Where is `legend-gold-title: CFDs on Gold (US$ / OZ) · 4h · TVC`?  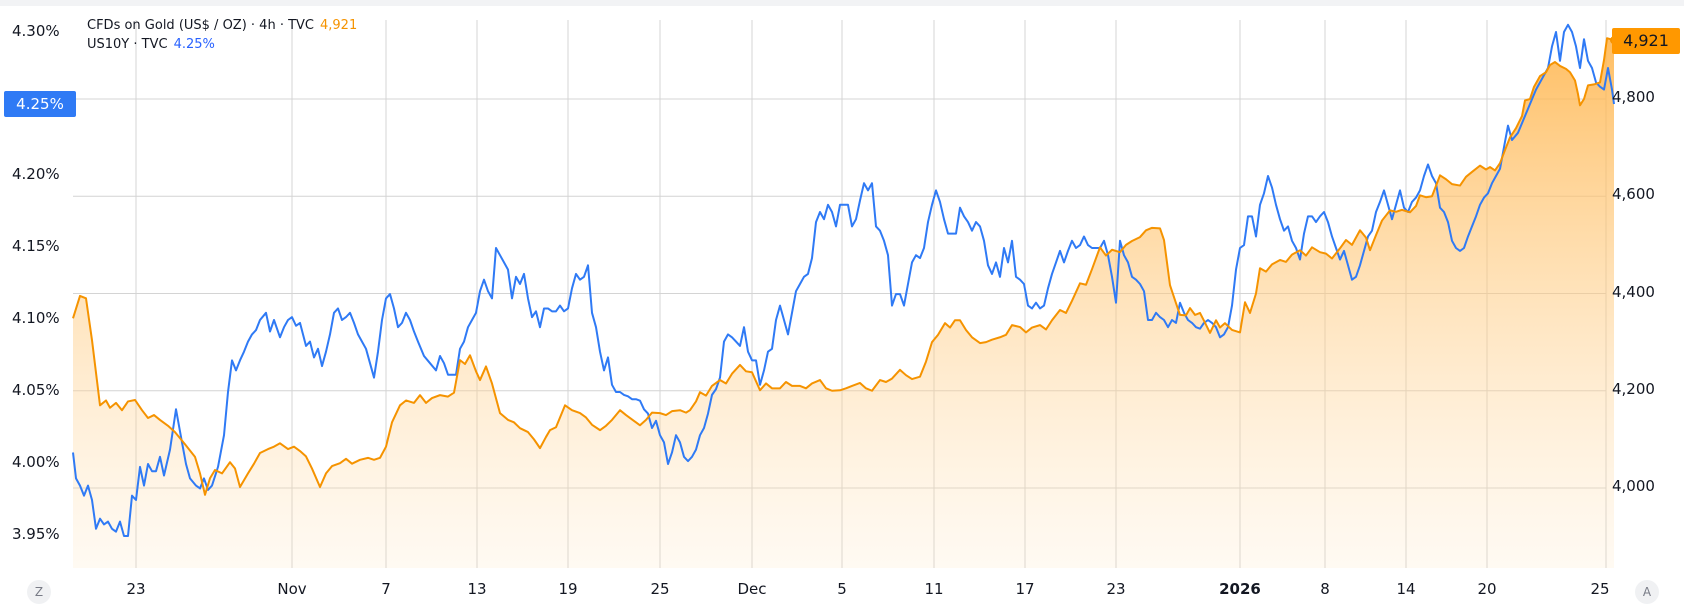 legend-gold-title: CFDs on Gold (US$ / OZ) · 4h · TVC is located at coordinates (200, 25).